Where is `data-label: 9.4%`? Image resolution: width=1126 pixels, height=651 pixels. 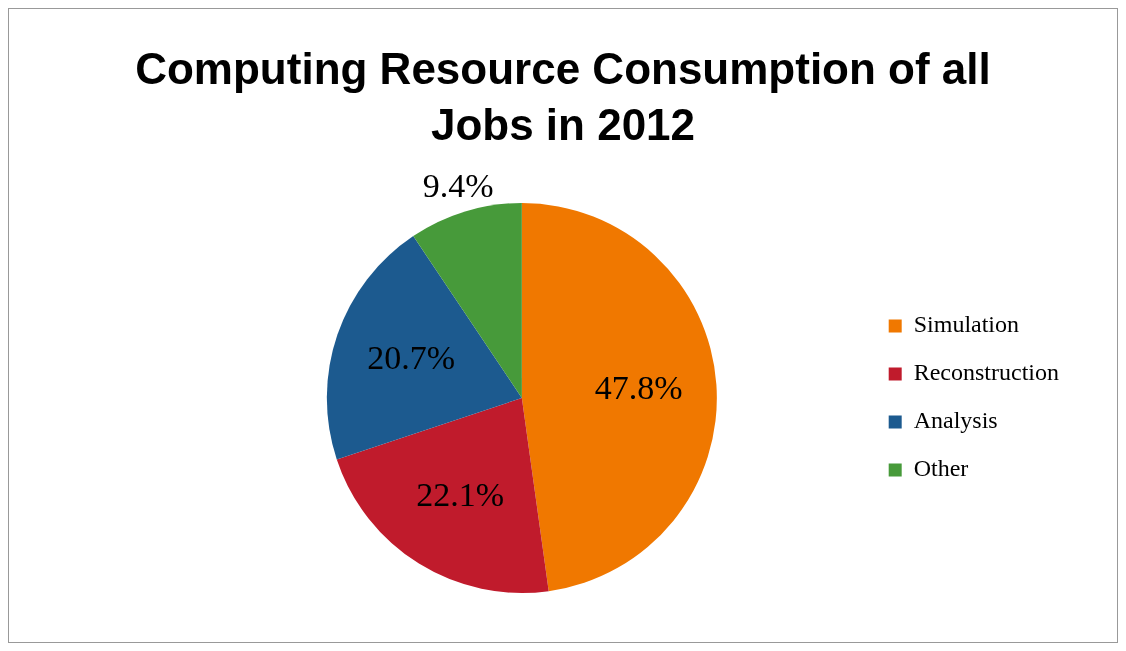
data-label: 9.4% is located at coordinates (458, 186).